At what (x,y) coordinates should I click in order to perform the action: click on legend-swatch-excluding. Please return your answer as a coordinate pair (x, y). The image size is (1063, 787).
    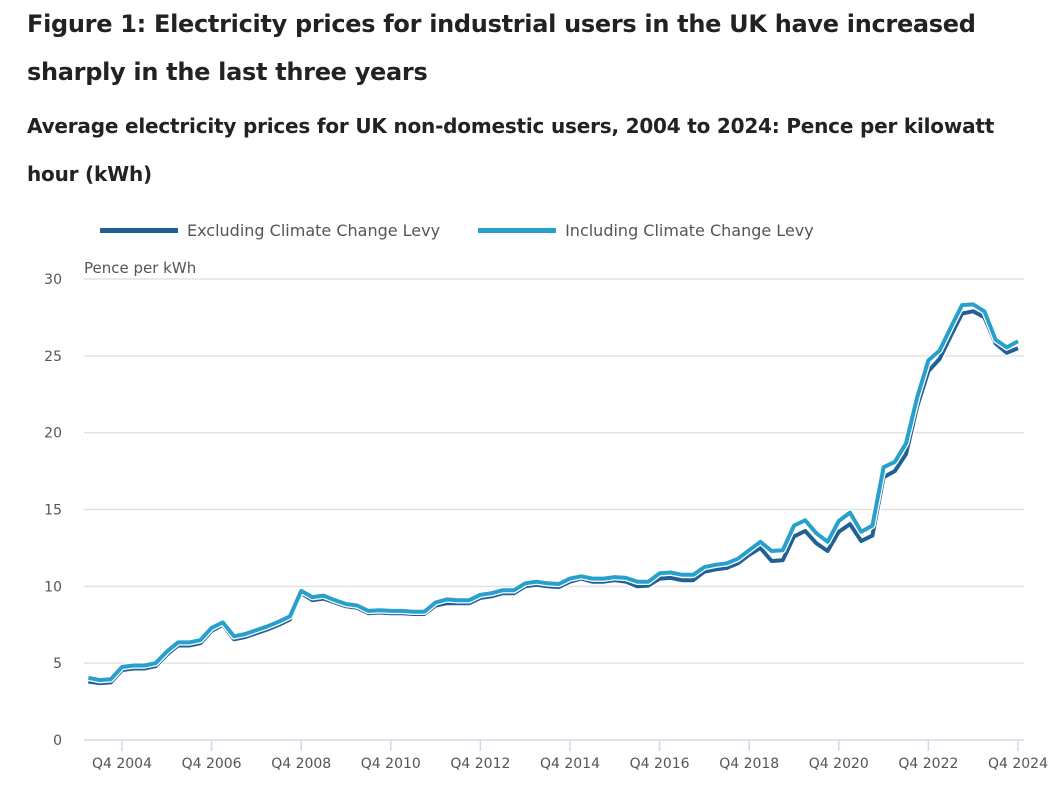
    Looking at the image, I should click on (139, 230).